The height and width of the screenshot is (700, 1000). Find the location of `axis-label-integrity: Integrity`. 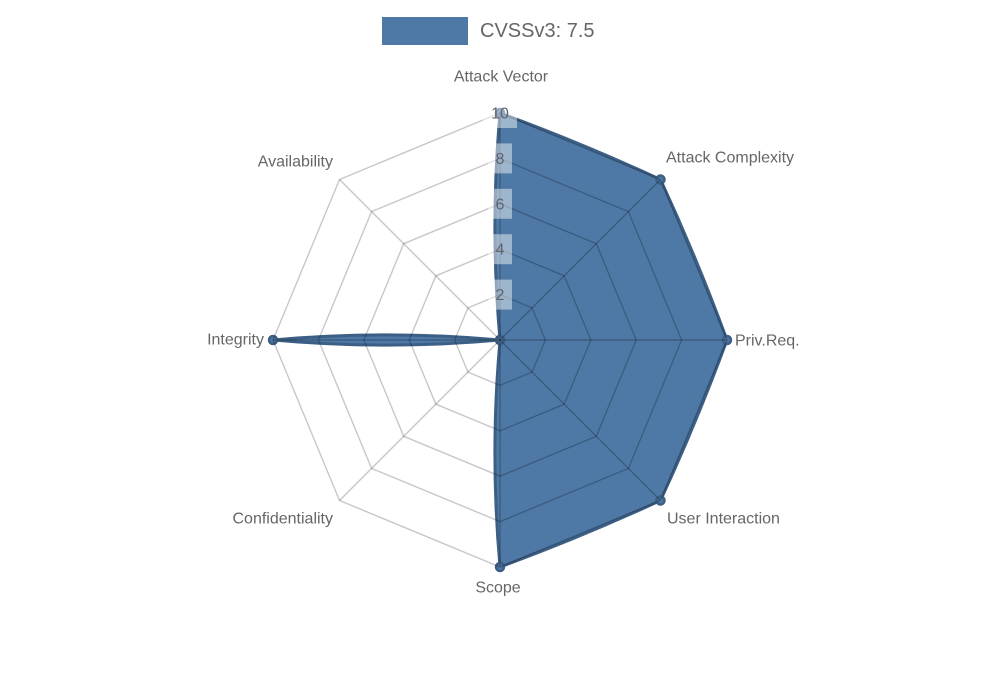

axis-label-integrity: Integrity is located at coordinates (235, 340).